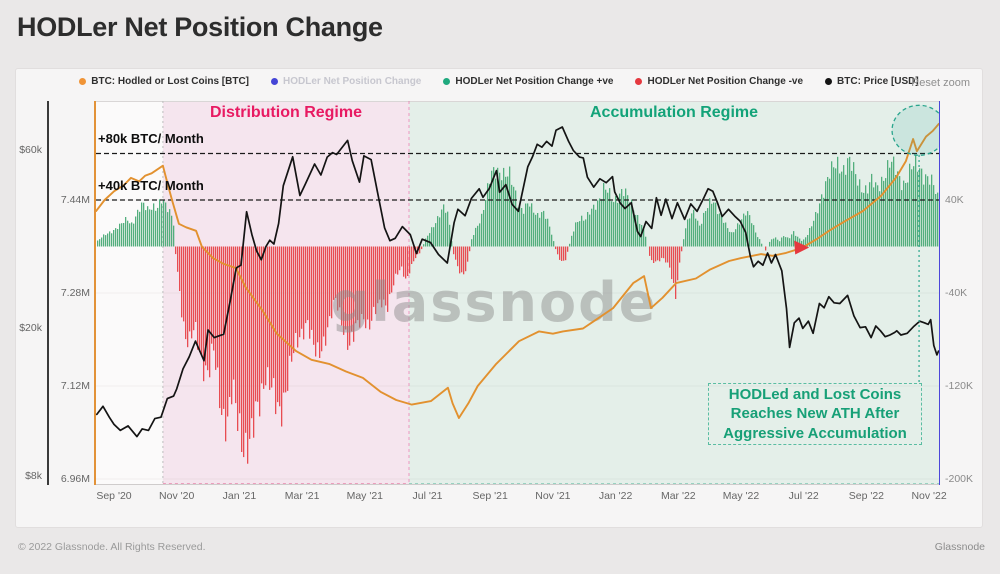 The width and height of the screenshot is (1000, 574). I want to click on reset-zoom-button: Reset zoom, so click(940, 83).